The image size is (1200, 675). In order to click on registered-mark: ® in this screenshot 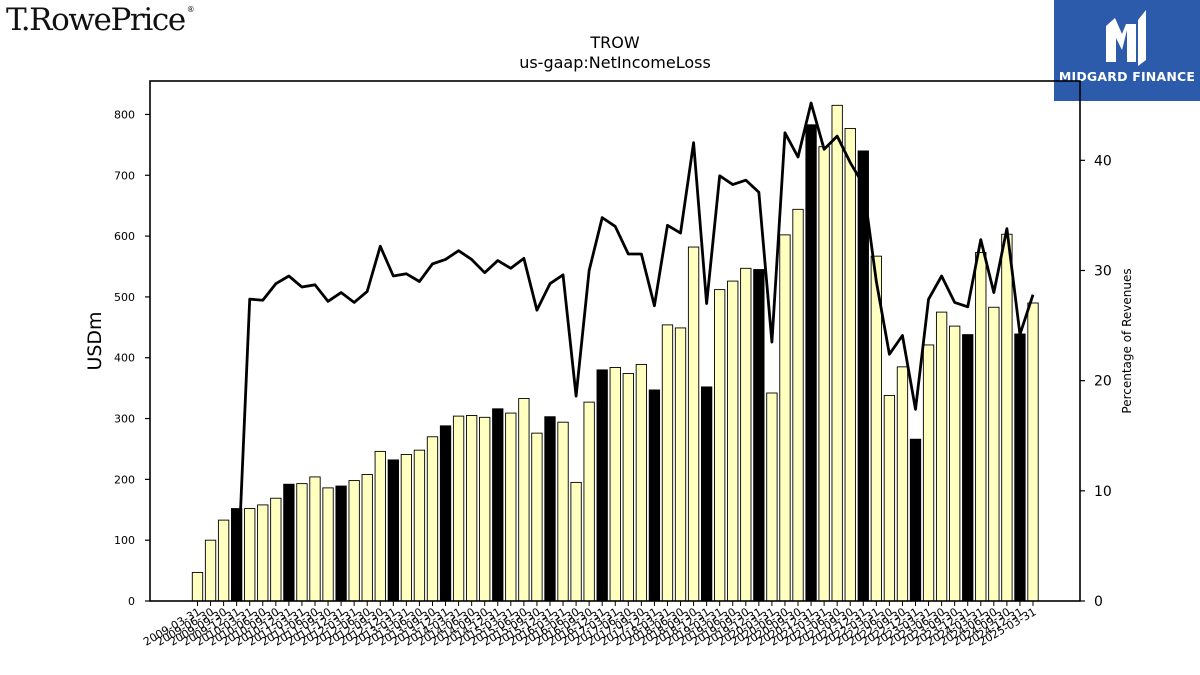, I will do `click(190, 9)`.